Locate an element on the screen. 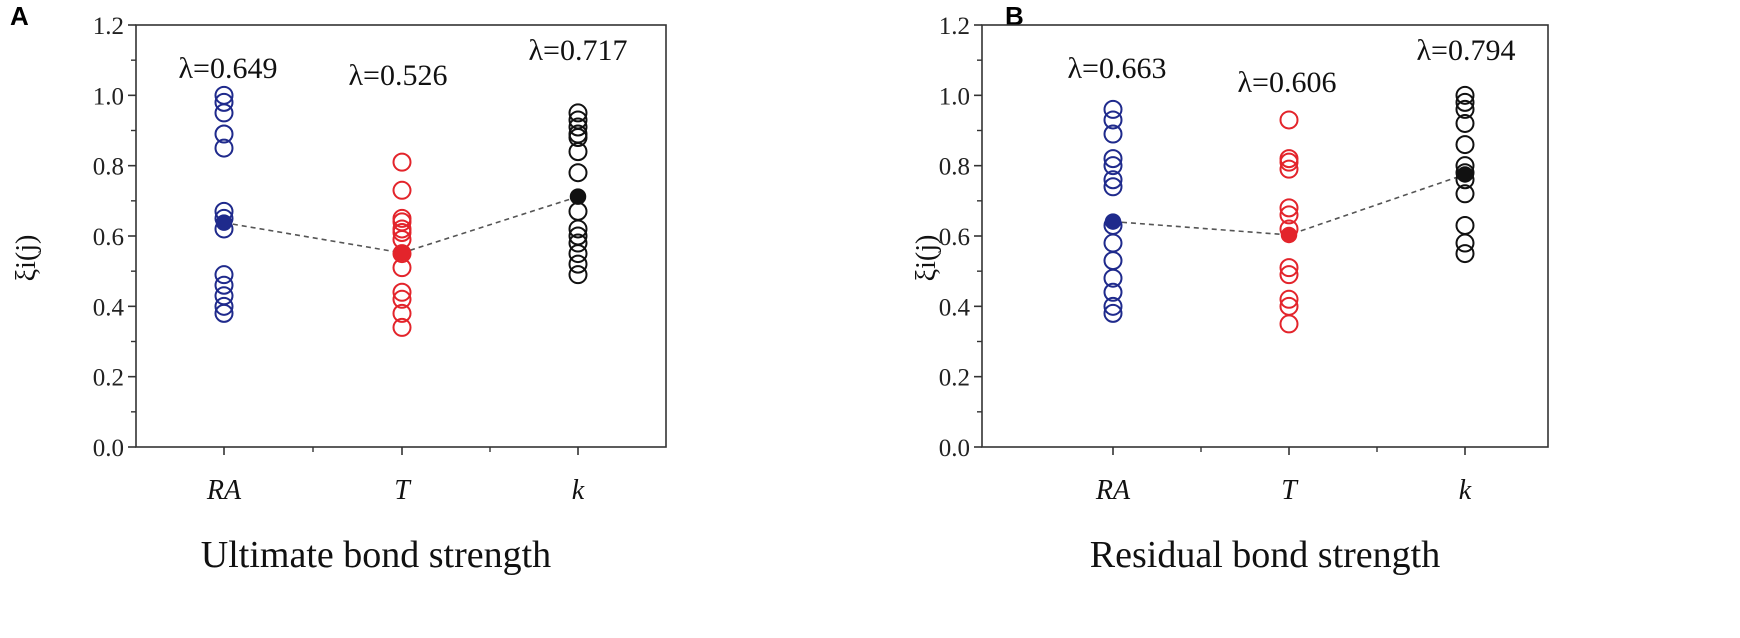  panel-title: Residual bond strength is located at coordinates (1265, 555).